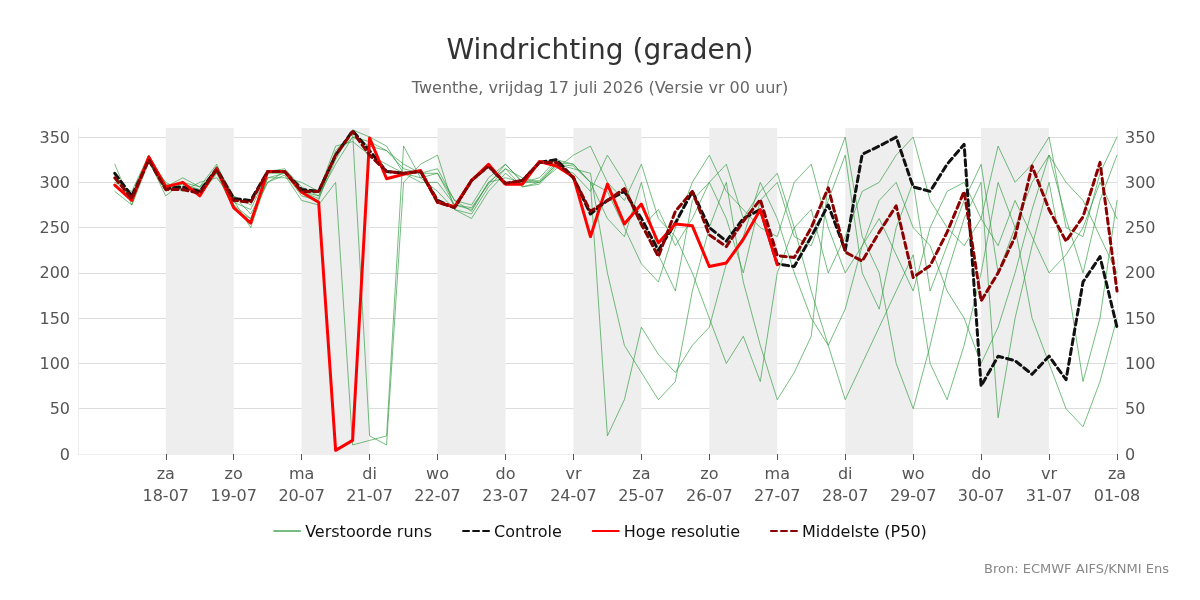 Image resolution: width=1200 pixels, height=600 pixels. Describe the element at coordinates (369, 531) in the screenshot. I see `legend-label: Verstoorde runs` at that location.